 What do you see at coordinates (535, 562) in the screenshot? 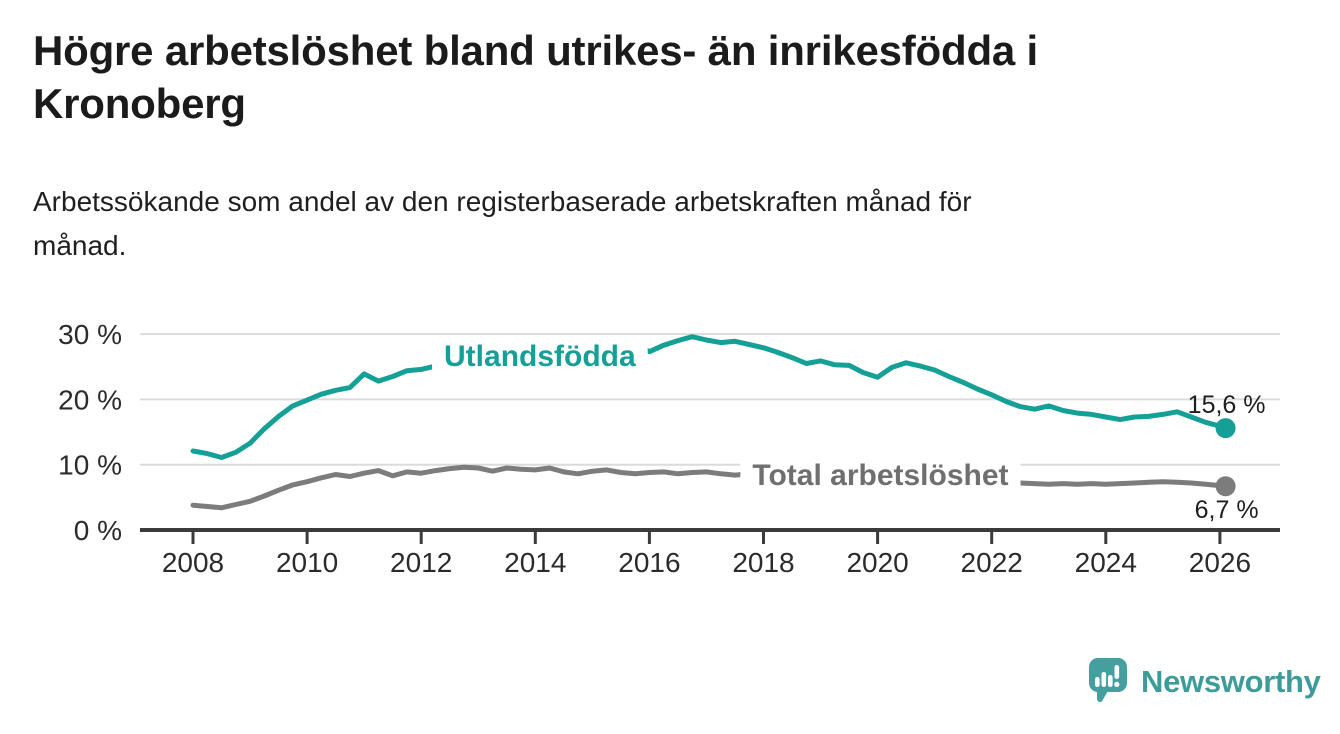
I see `x-axis-tick-label: 2014` at bounding box center [535, 562].